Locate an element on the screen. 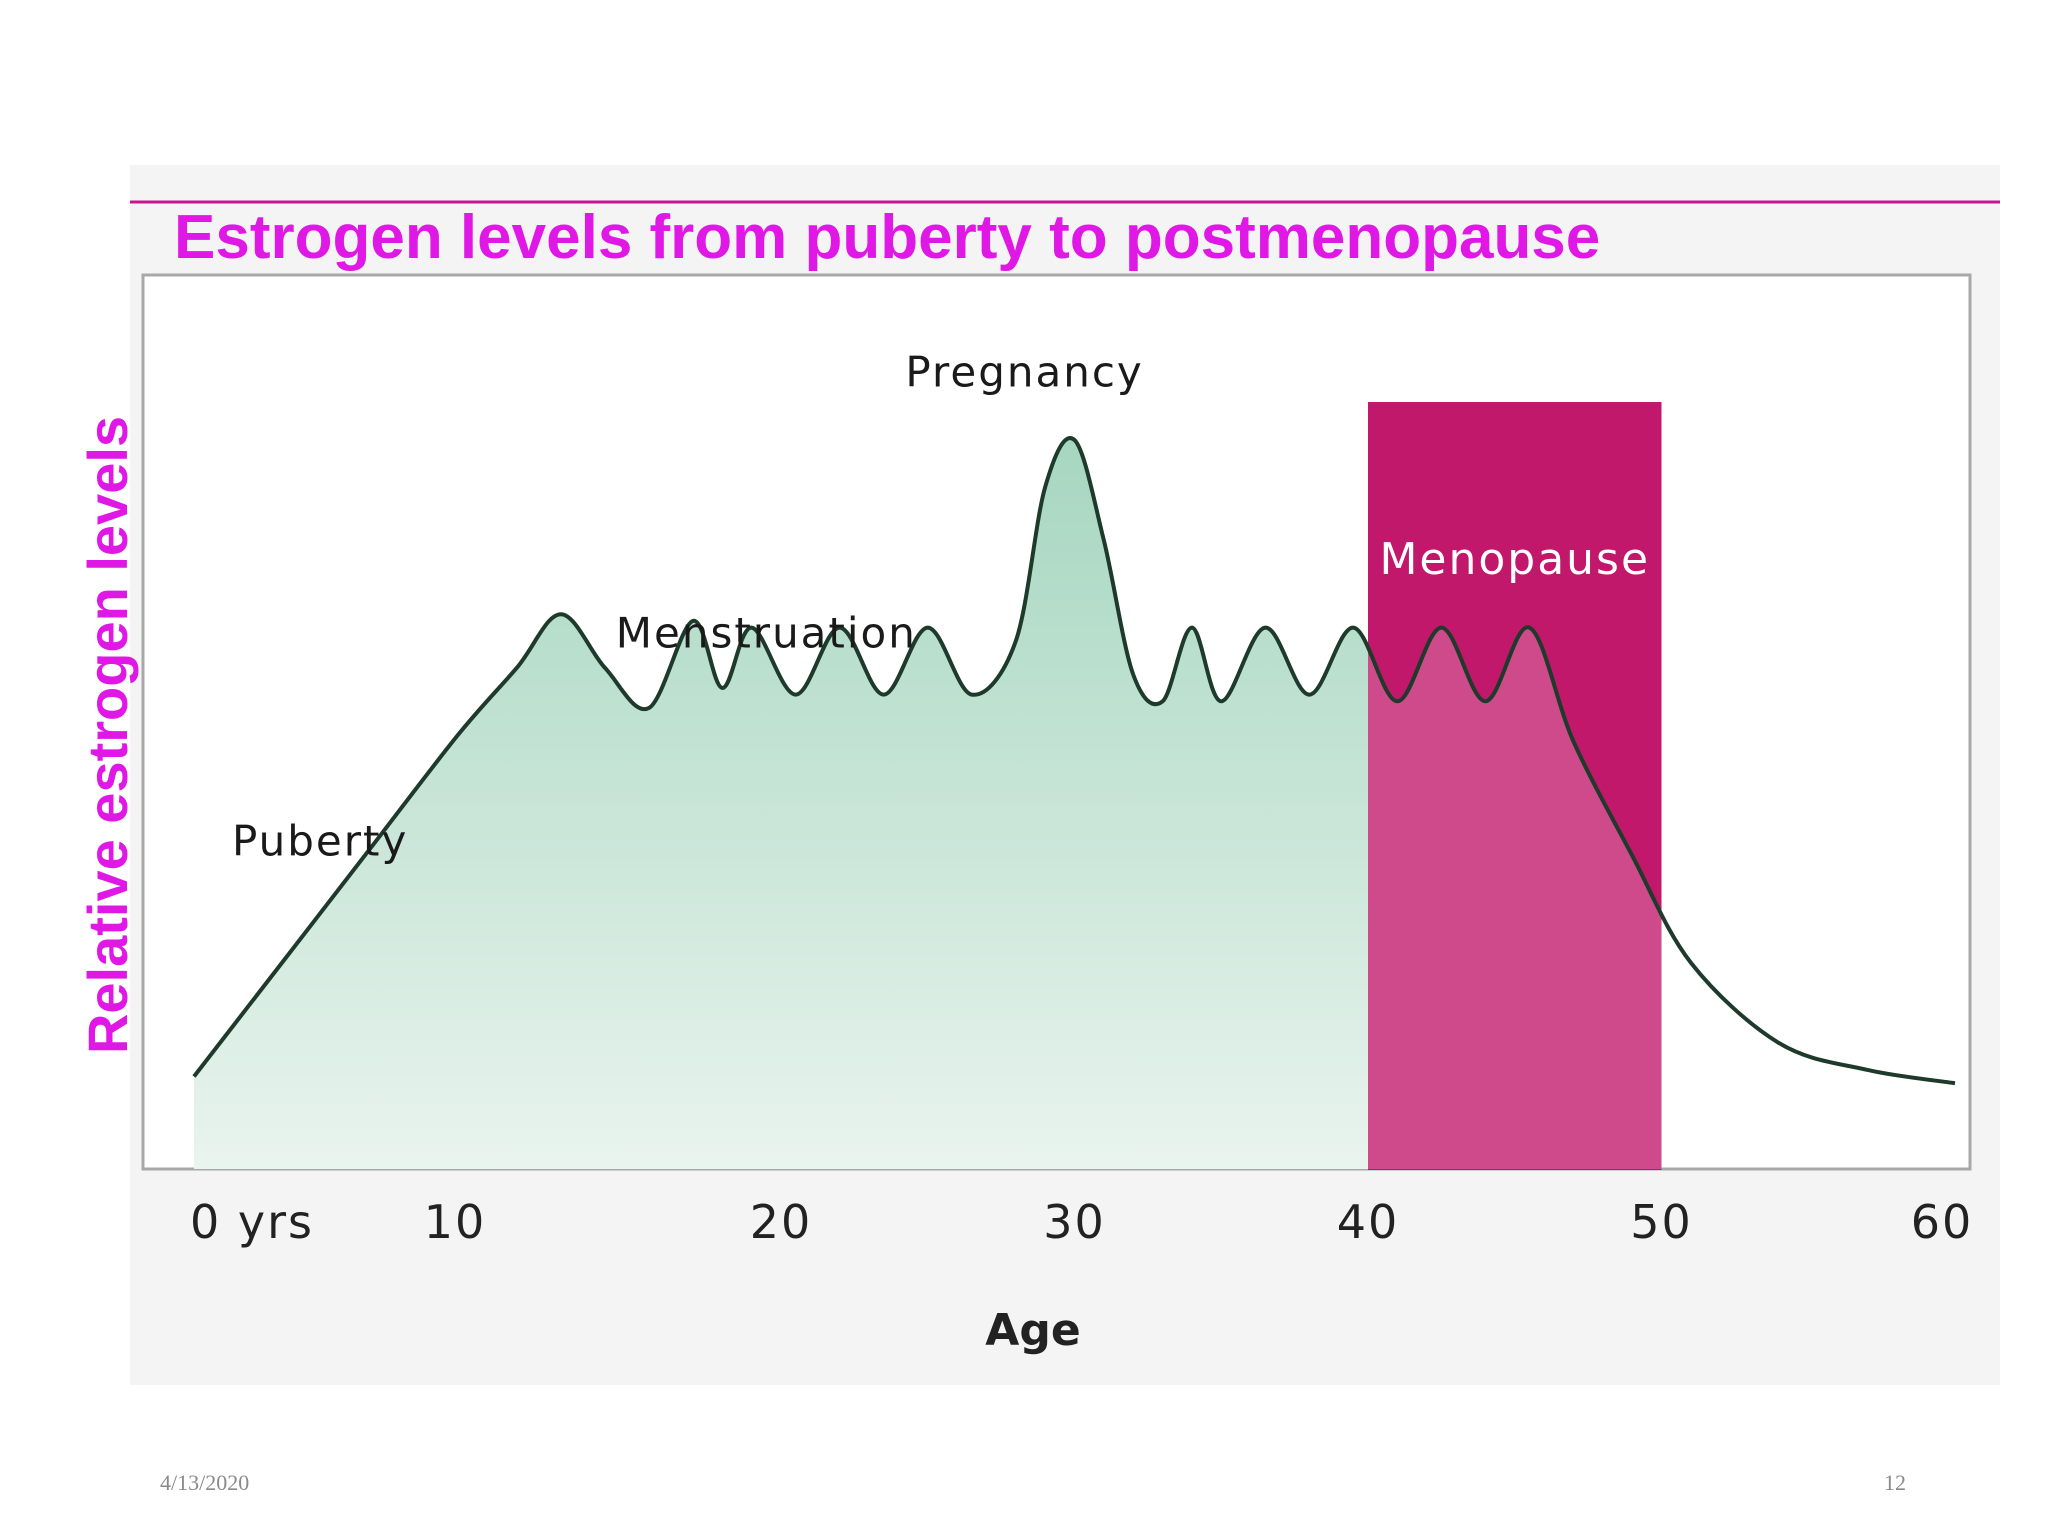  x-tick-label: 10 is located at coordinates (455, 1222).